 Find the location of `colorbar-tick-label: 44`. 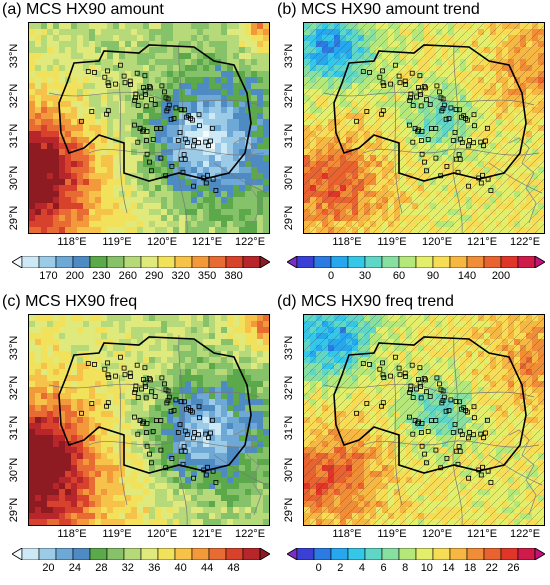

colorbar-tick-label: 44 is located at coordinates (207, 568).